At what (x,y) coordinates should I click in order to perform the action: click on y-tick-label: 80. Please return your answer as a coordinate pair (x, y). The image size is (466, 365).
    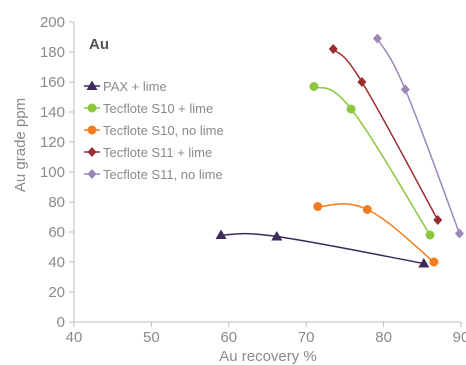
    Looking at the image, I should click on (56, 202).